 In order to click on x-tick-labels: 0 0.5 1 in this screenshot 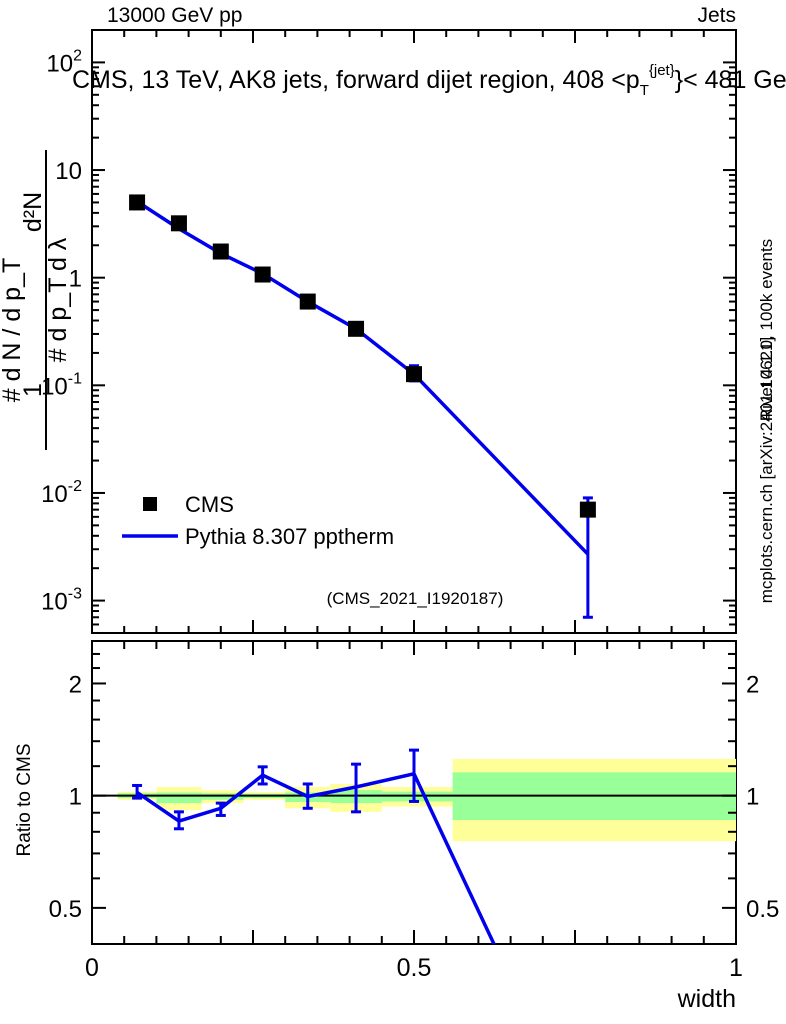, I will do `click(414, 968)`.